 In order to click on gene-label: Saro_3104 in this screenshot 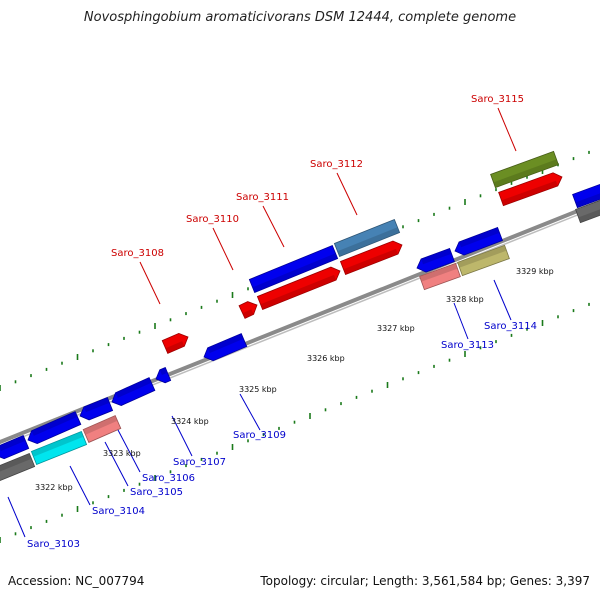, I will do `click(118, 511)`.